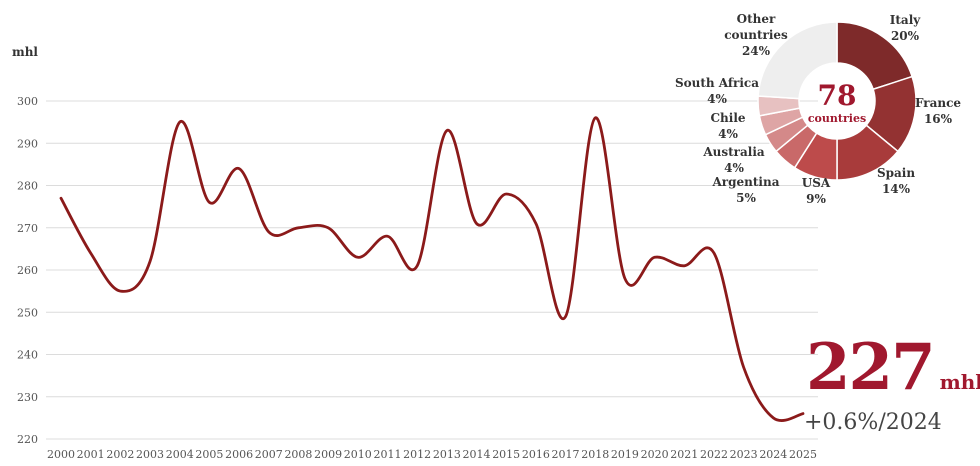  What do you see at coordinates (803, 454) in the screenshot?
I see `x-tick-label: 2025` at bounding box center [803, 454].